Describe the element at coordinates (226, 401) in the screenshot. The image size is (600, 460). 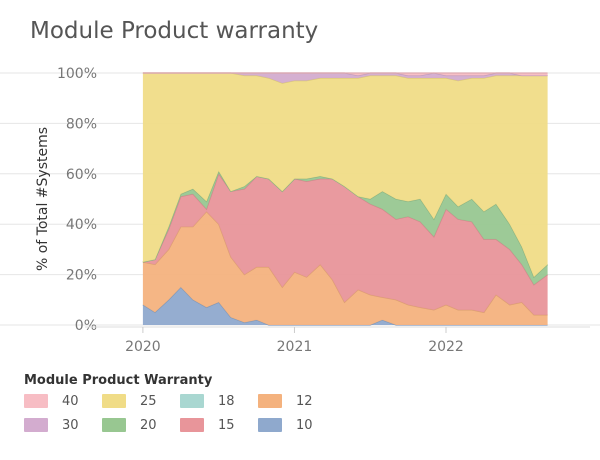
I see `legend-label: 18` at that location.